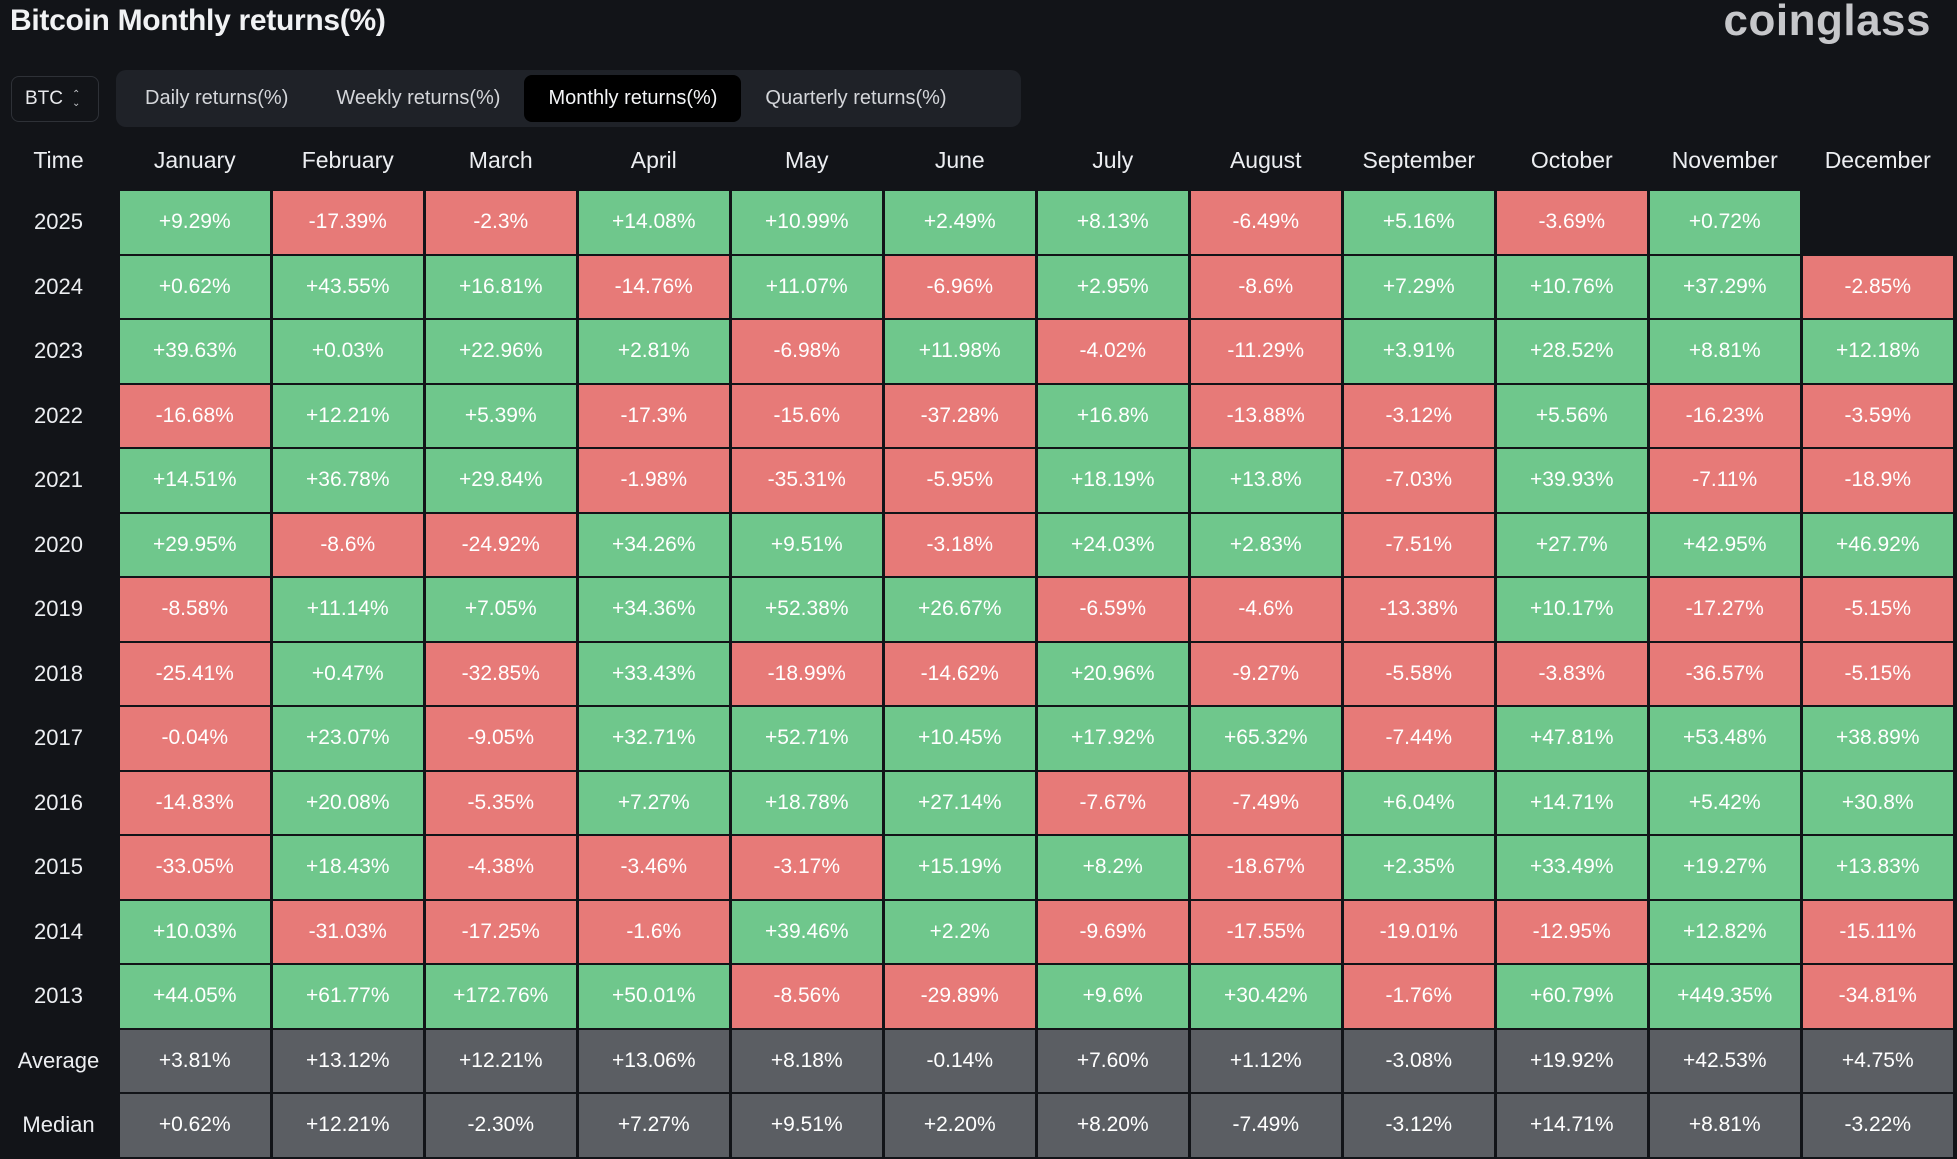 This screenshot has width=1957, height=1159. What do you see at coordinates (1724, 673) in the screenshot?
I see `return-cell: -36.57%` at bounding box center [1724, 673].